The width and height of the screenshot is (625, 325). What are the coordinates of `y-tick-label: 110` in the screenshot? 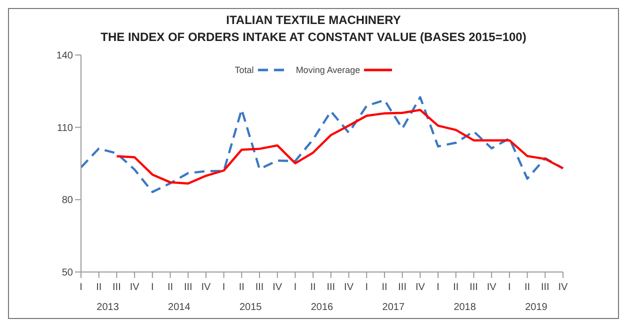 It's located at (65, 128).